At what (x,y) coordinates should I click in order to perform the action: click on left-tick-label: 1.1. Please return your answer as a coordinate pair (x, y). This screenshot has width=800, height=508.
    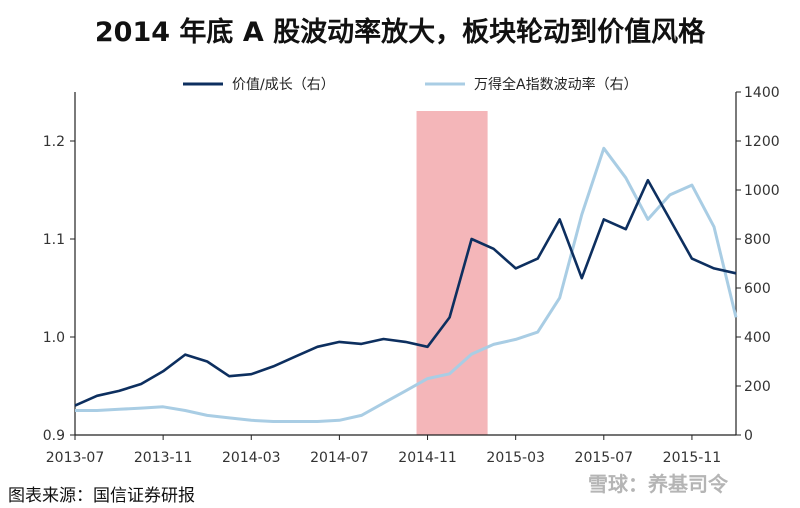
    Looking at the image, I should click on (54, 240).